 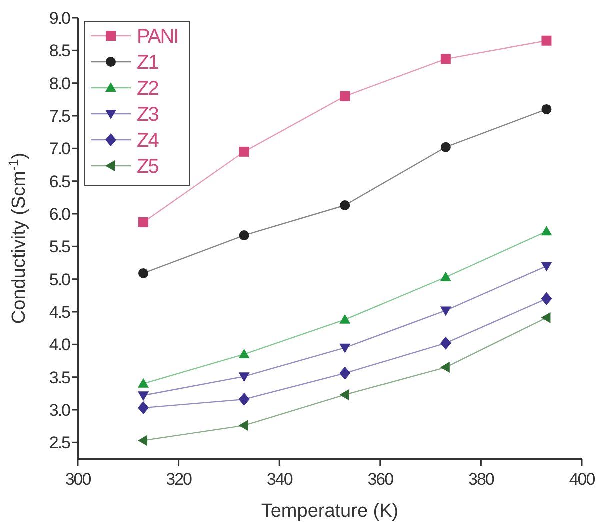 What do you see at coordinates (60, 312) in the screenshot?
I see `y-tick-label: 4.5` at bounding box center [60, 312].